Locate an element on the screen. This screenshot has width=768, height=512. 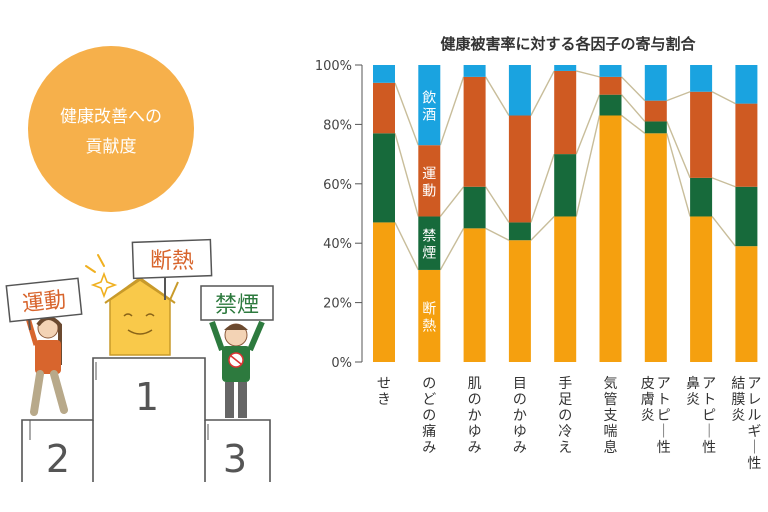
y-tick-label: 40% is located at coordinates (337, 244).